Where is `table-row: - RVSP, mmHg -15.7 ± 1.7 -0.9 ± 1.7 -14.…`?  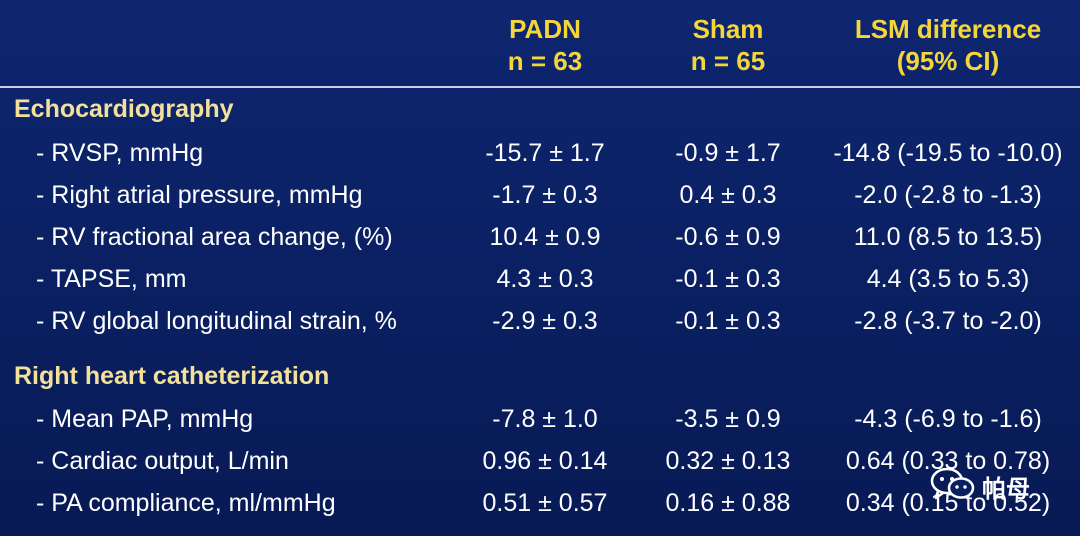 table-row: - RVSP, mmHg -15.7 ± 1.7 -0.9 ± 1.7 -14.… is located at coordinates (540, 153).